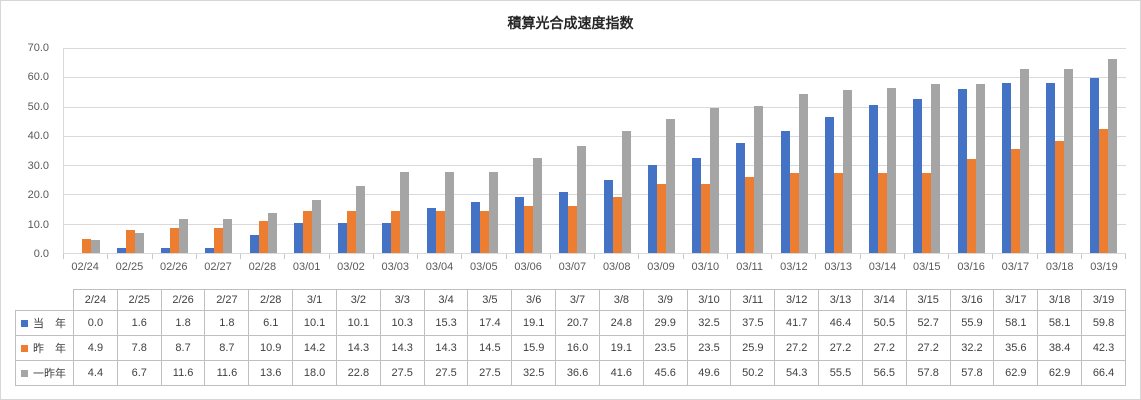 Image resolution: width=1141 pixels, height=400 pixels. What do you see at coordinates (402, 300) in the screenshot?
I see `table-date-header: 3/3` at bounding box center [402, 300].